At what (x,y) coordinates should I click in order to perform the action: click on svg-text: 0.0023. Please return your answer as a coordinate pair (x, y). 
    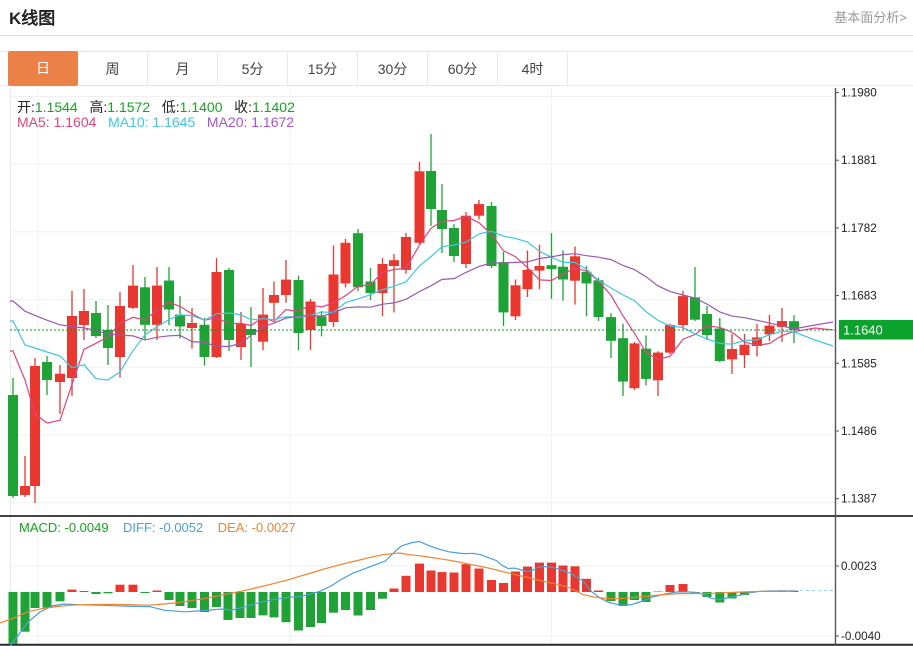
    Looking at the image, I should click on (859, 566).